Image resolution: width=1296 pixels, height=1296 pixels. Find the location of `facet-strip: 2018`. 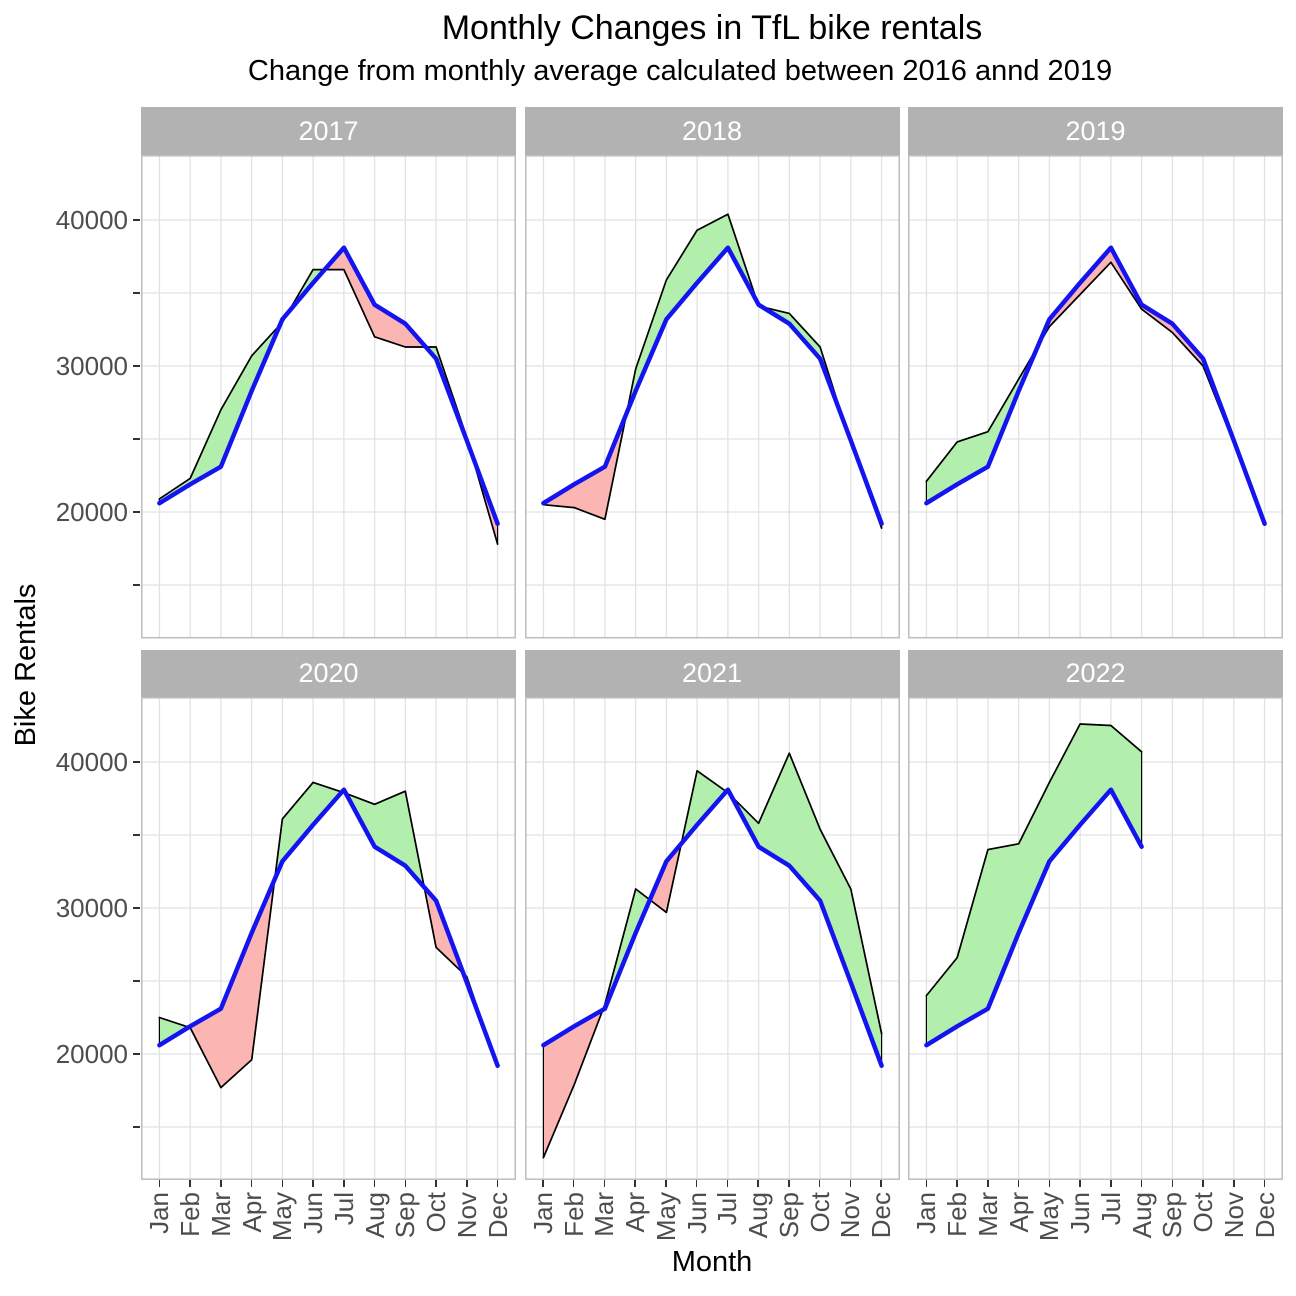

facet-strip: 2018 is located at coordinates (712, 131).